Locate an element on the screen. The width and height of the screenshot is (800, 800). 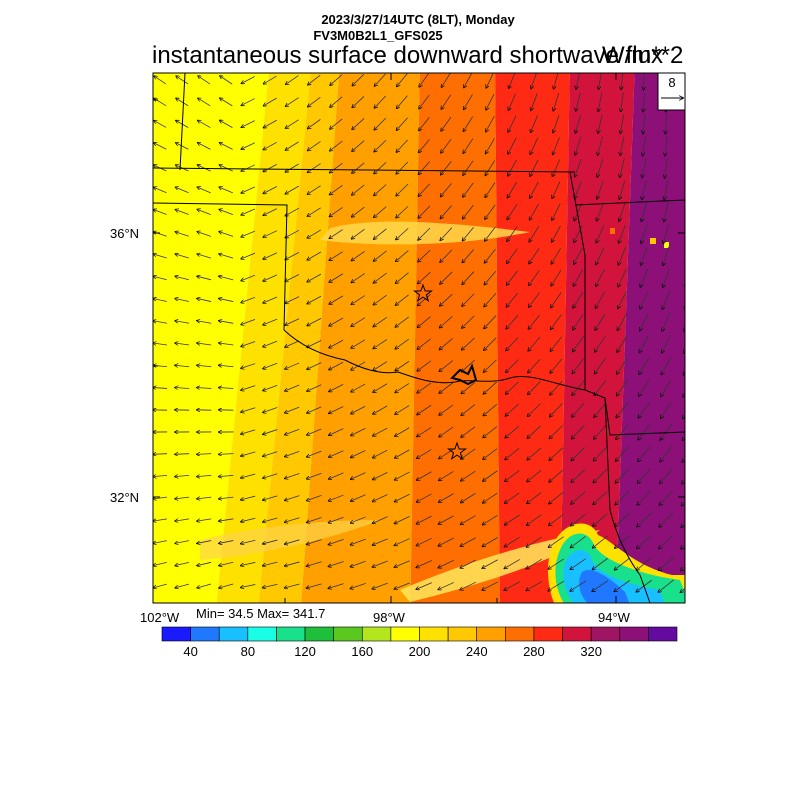
colorbar-tick-label: 40 is located at coordinates (190, 651).